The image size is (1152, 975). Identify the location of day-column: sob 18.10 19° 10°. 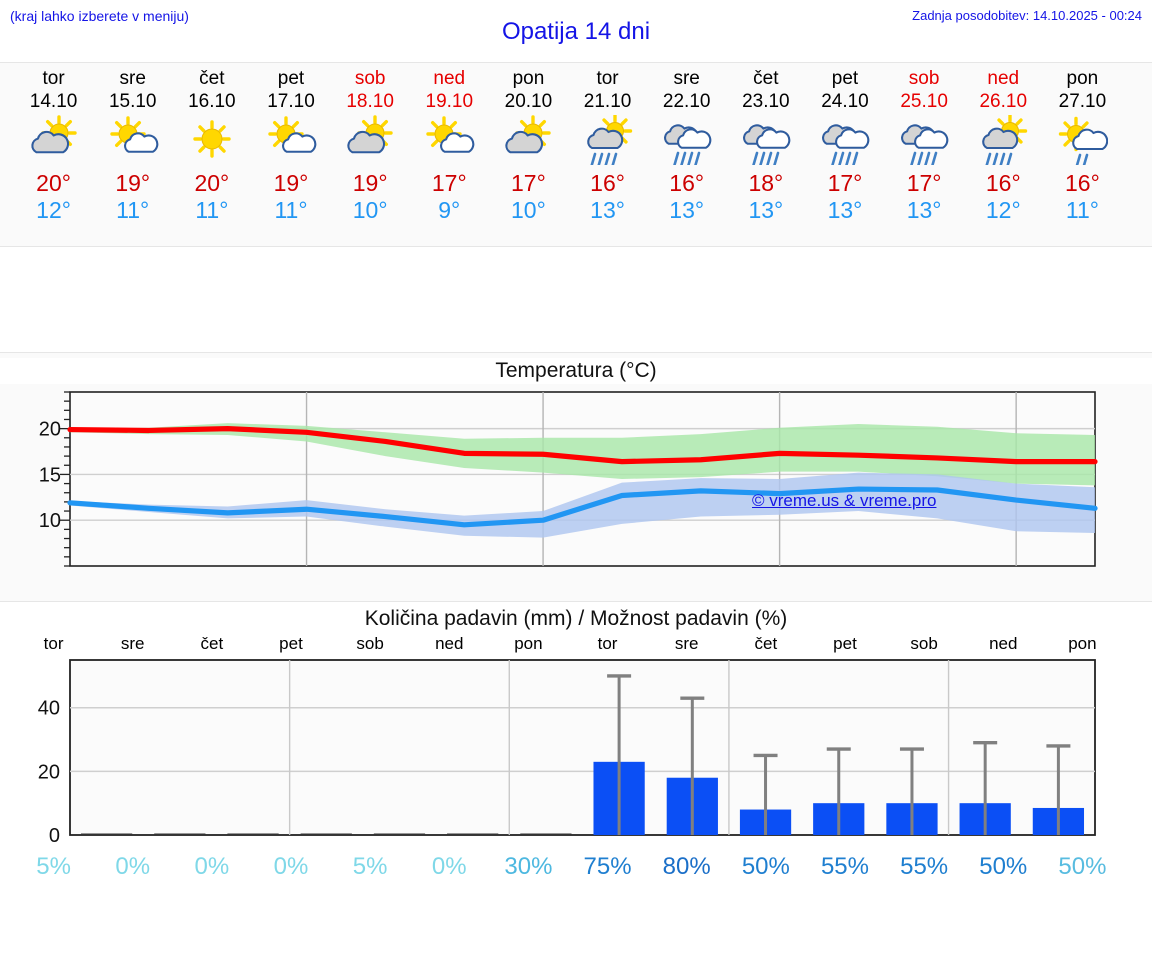
(370, 154).